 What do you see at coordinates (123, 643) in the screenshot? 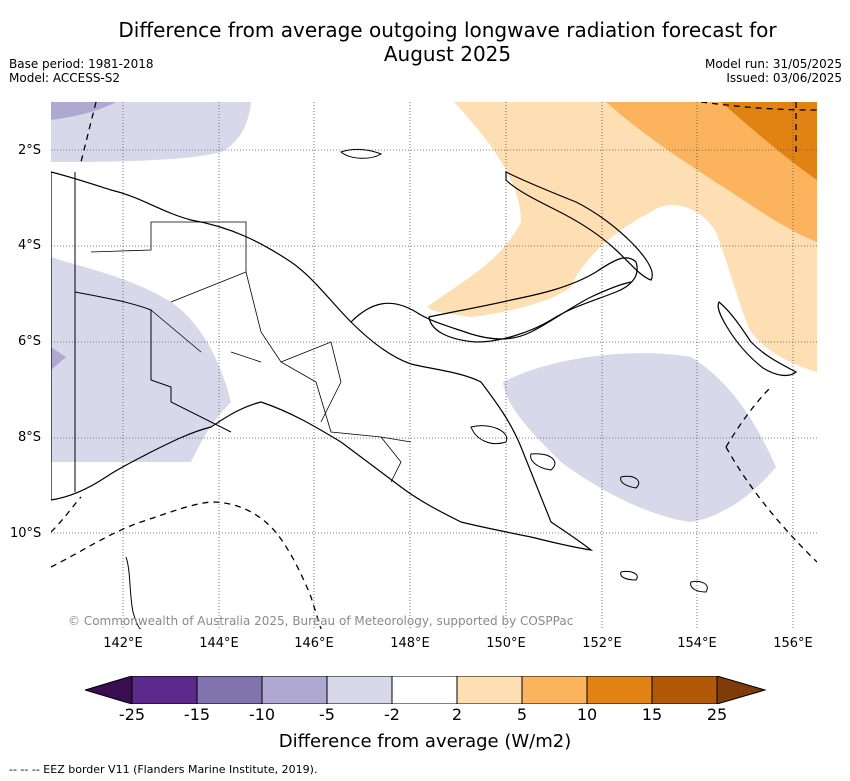
I see `lon-label-142e: 142°E` at bounding box center [123, 643].